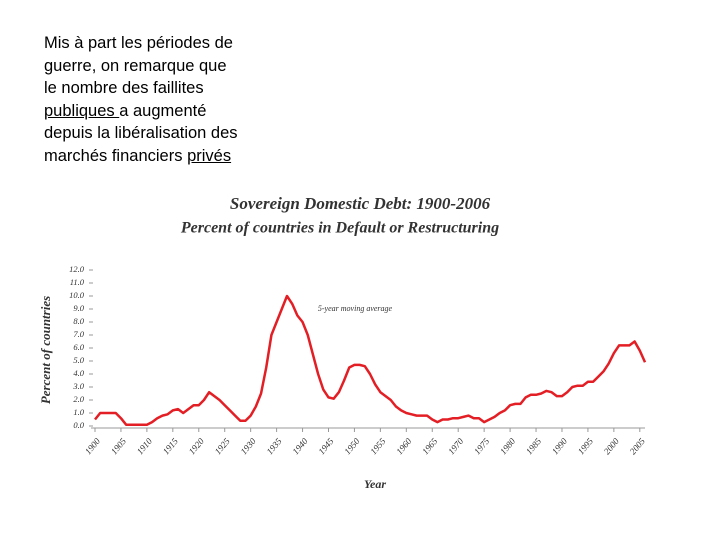 The height and width of the screenshot is (540, 720). I want to click on text: Mis à part les périodes de, so click(138, 43).